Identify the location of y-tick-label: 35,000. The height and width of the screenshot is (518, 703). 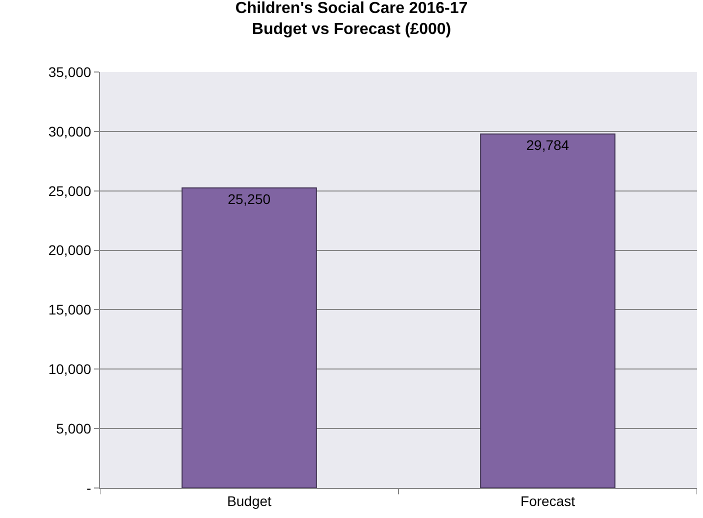
(70, 72).